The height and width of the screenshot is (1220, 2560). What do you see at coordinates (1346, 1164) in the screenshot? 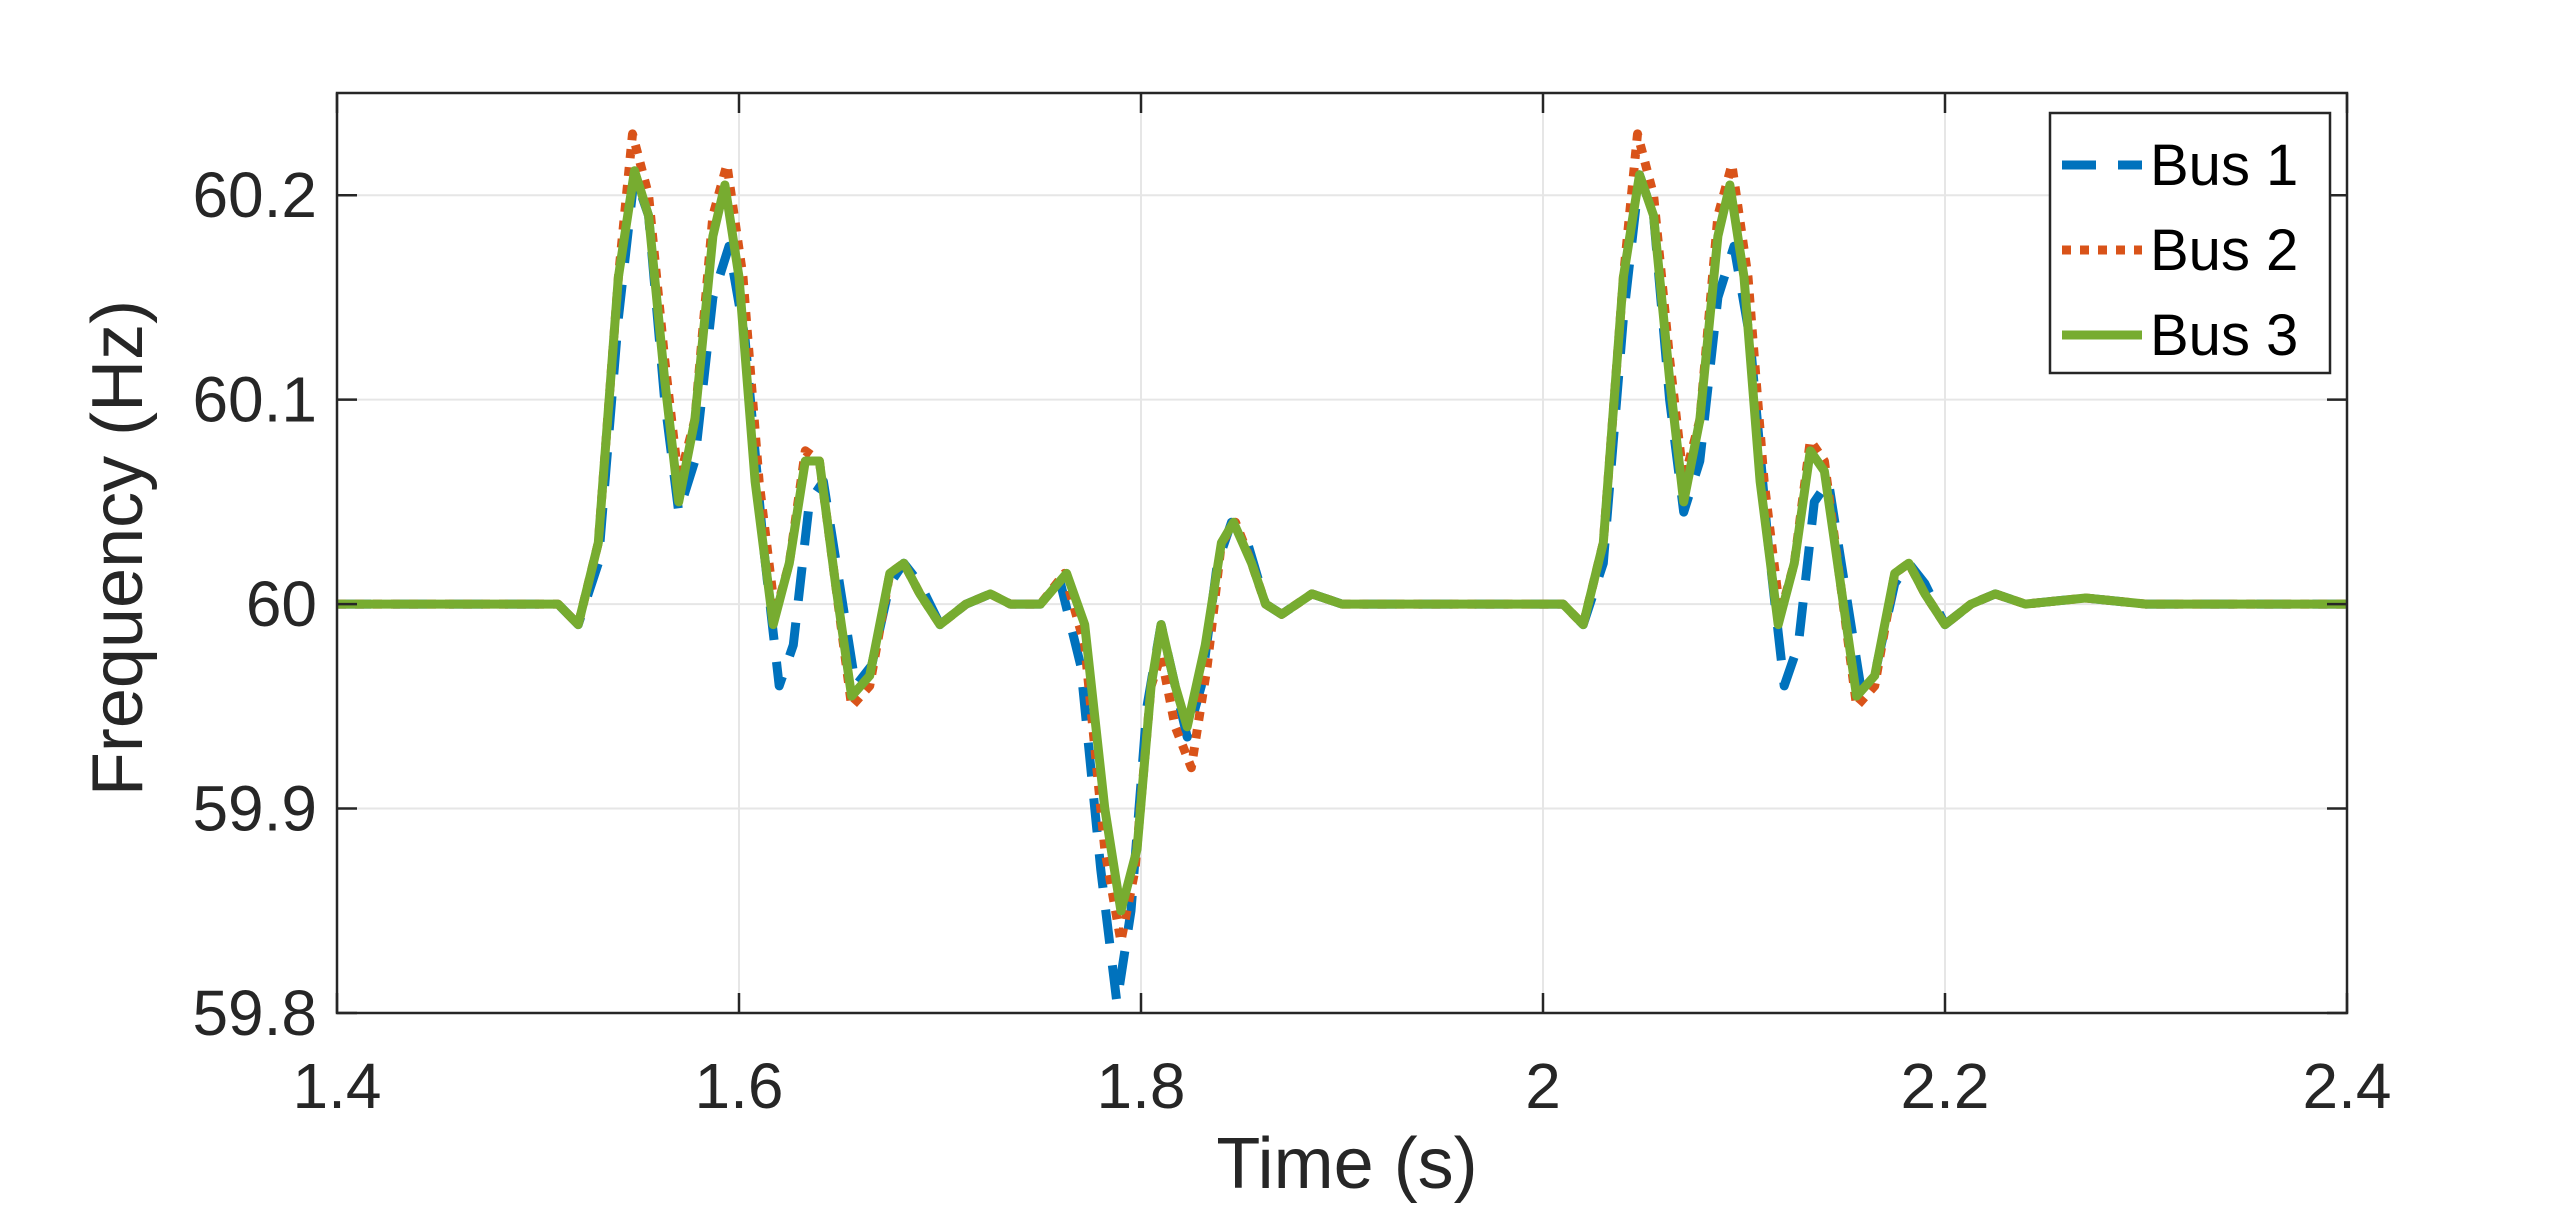
I see `x-axis-title: Time (s)` at bounding box center [1346, 1164].